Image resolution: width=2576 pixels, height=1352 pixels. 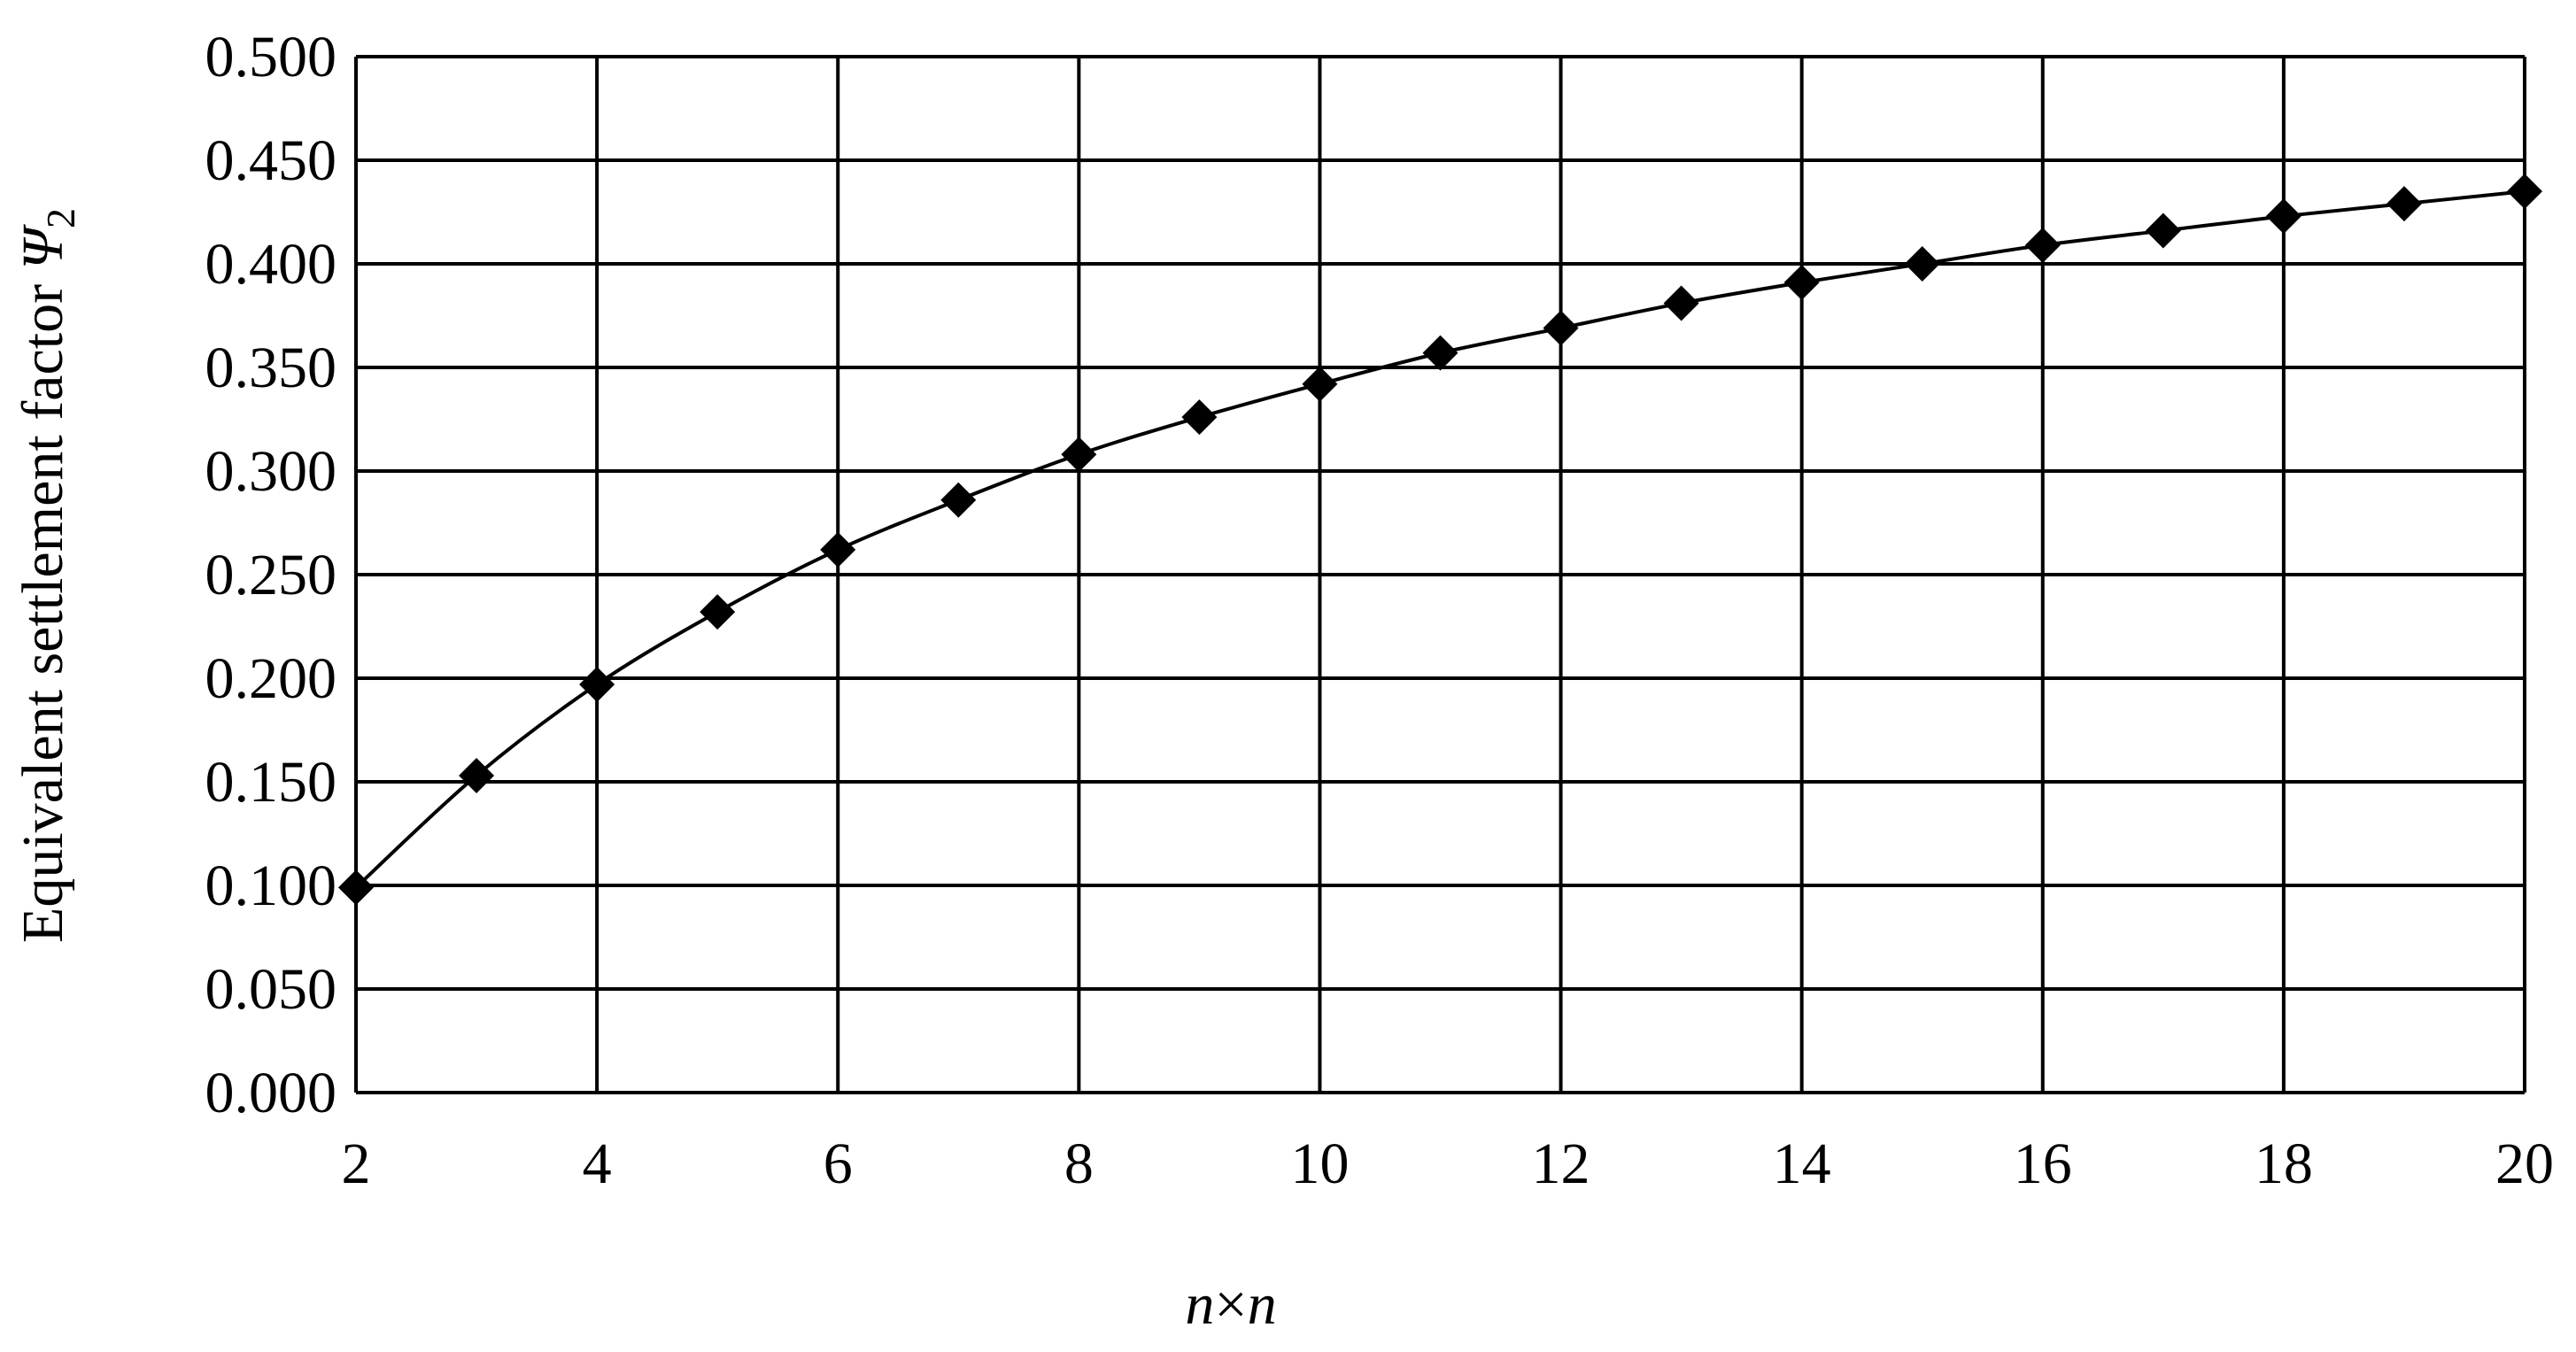 What do you see at coordinates (271, 57) in the screenshot?
I see `y-tick-label: 0.500` at bounding box center [271, 57].